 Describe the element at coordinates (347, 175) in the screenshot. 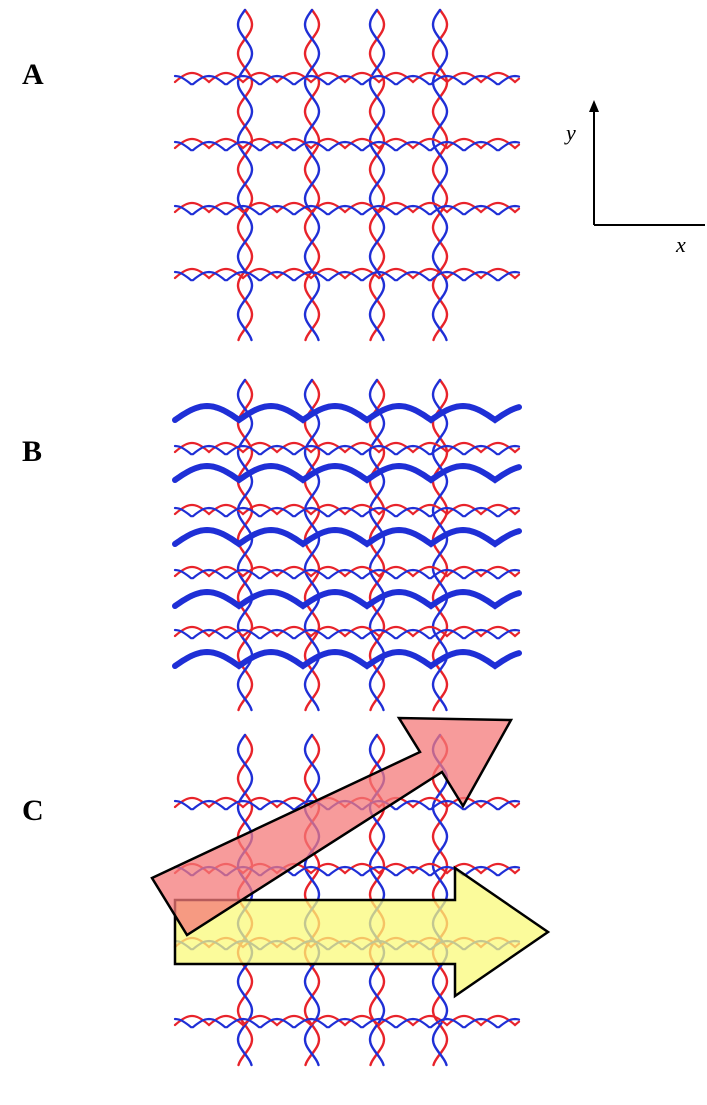

I see `panel-a-network` at that location.